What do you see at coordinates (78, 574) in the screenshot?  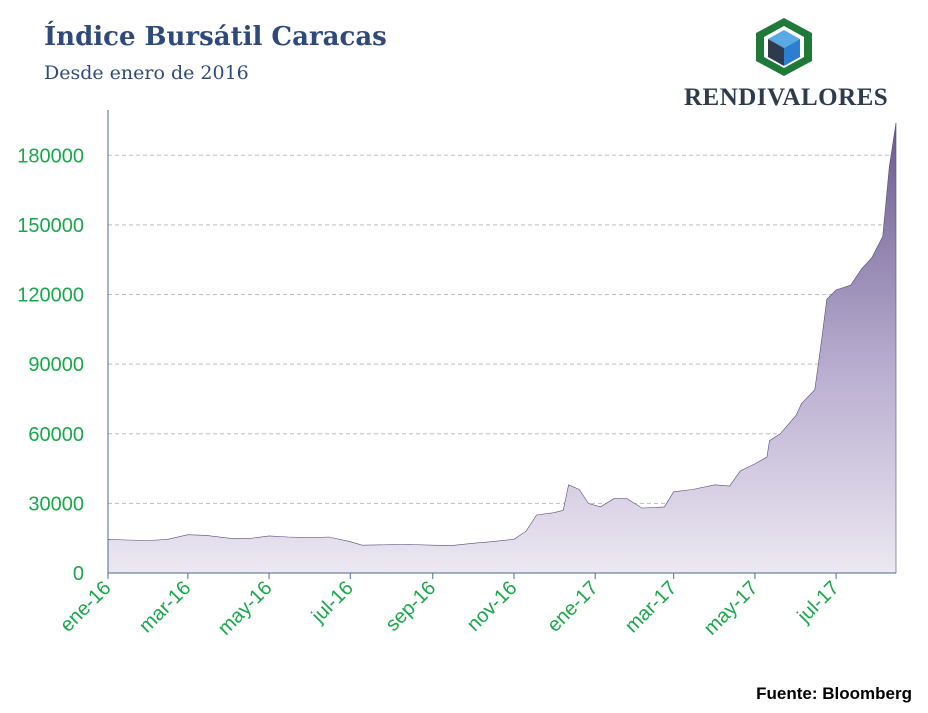 I see `y-tick-label: 0` at bounding box center [78, 574].